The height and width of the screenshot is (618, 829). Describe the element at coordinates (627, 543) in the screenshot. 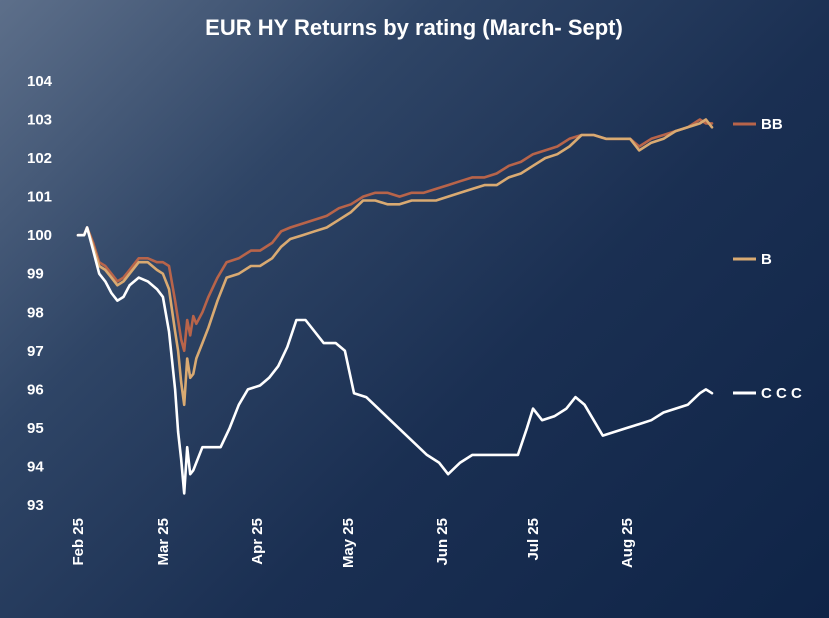

I see `x-tick-label: Aug 25` at that location.